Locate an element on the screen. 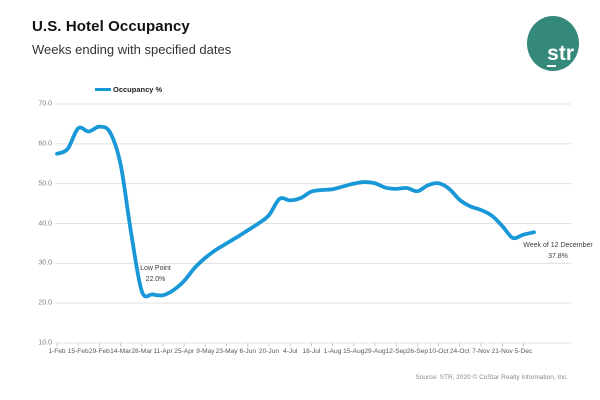 This screenshot has height=400, width=600. x-tick-label: 14-Mar is located at coordinates (121, 351).